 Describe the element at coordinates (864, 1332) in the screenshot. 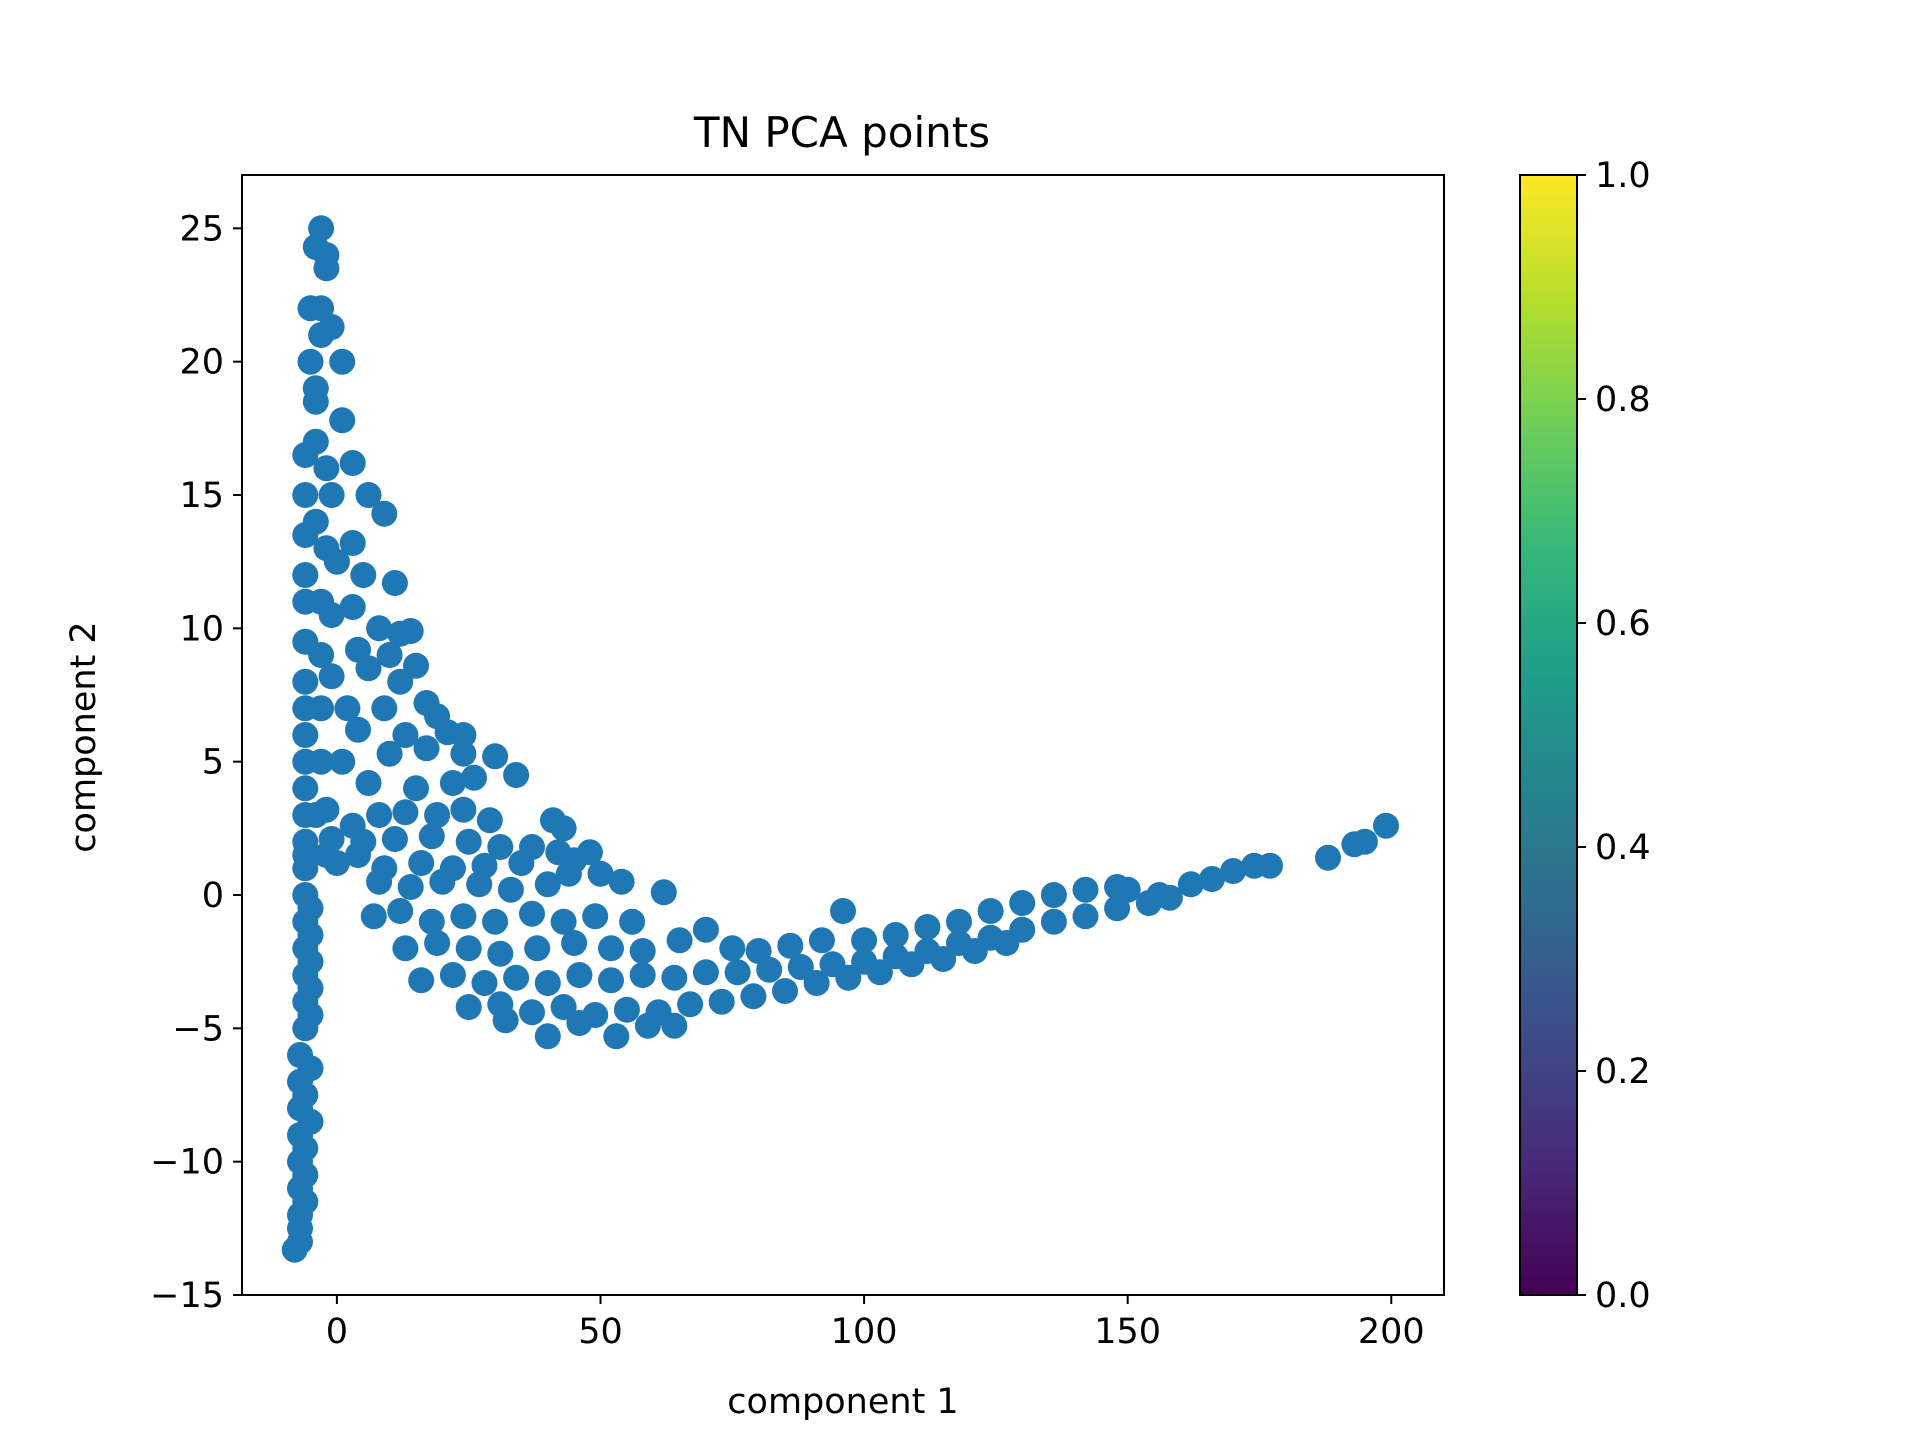

I see `x-tick-label: 100` at that location.